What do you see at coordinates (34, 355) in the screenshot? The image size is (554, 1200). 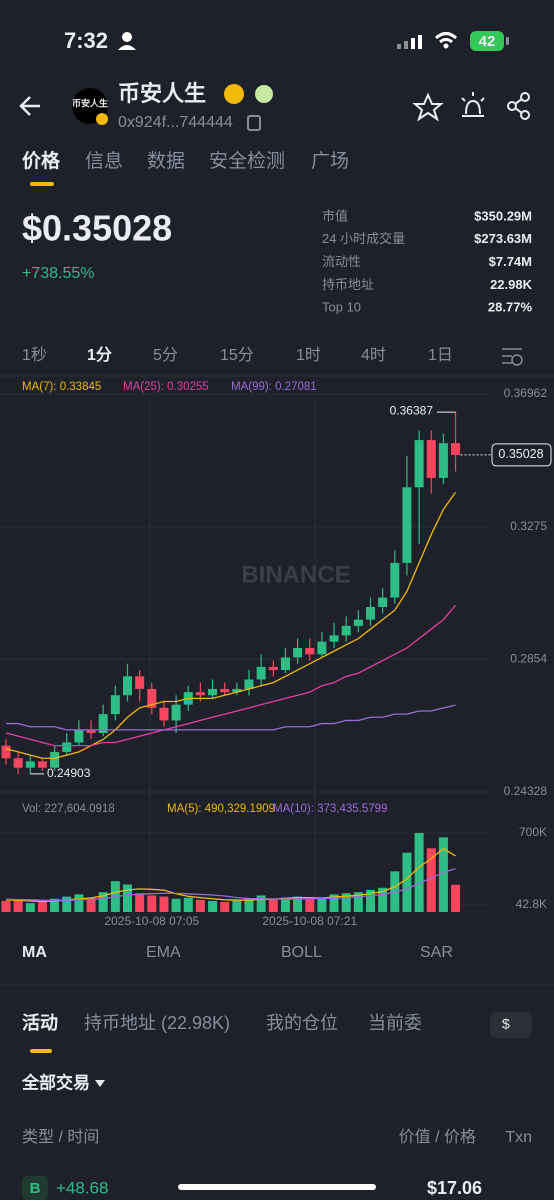 I see `interval: 1秒` at bounding box center [34, 355].